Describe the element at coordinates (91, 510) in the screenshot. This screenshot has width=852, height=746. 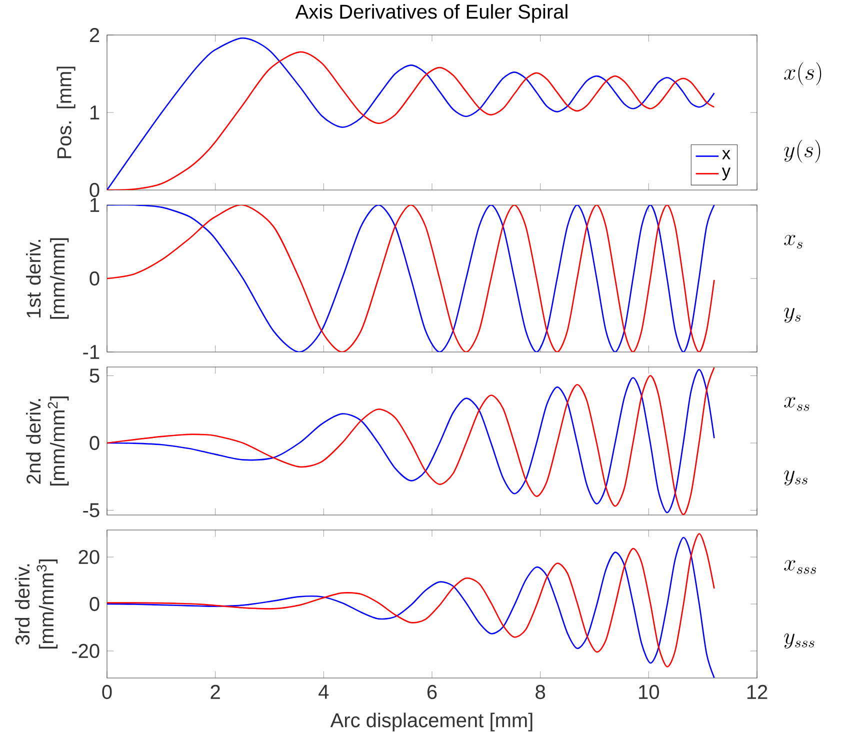
I see `y-tick-label: -5` at that location.